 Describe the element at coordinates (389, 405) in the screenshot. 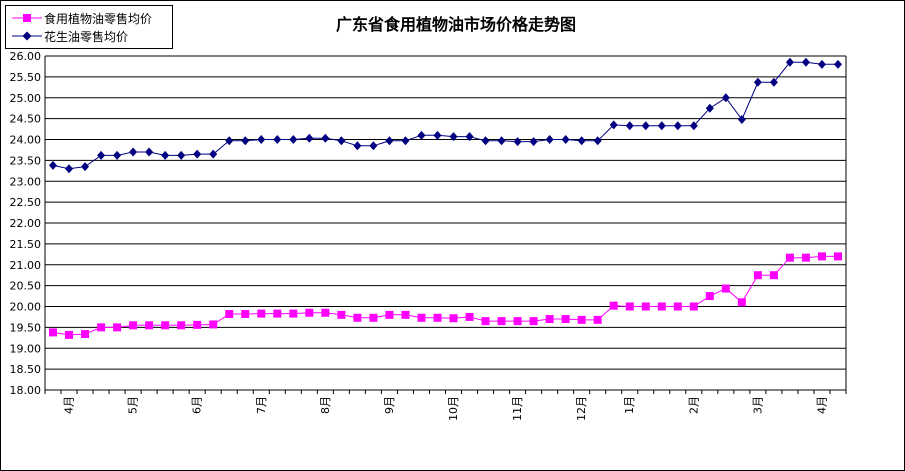

I see `x-tick-label: 9月` at that location.